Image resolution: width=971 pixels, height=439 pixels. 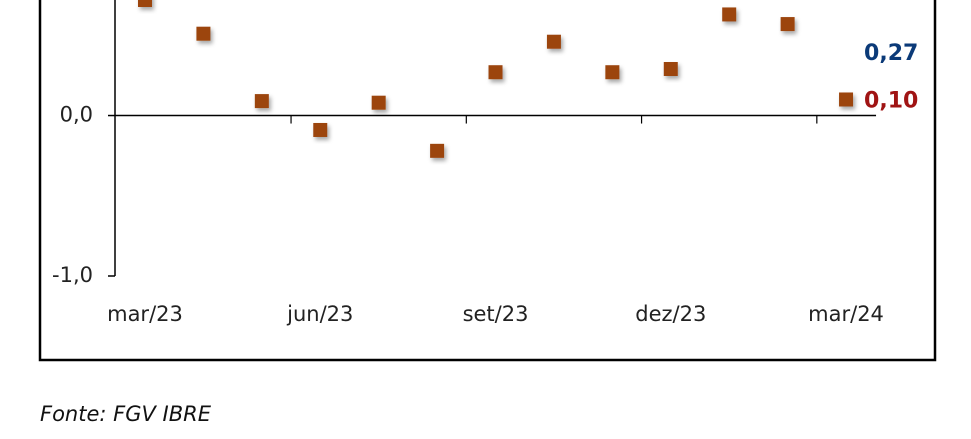 What do you see at coordinates (891, 100) in the screenshot?
I see `value-label: 0,10` at bounding box center [891, 100].